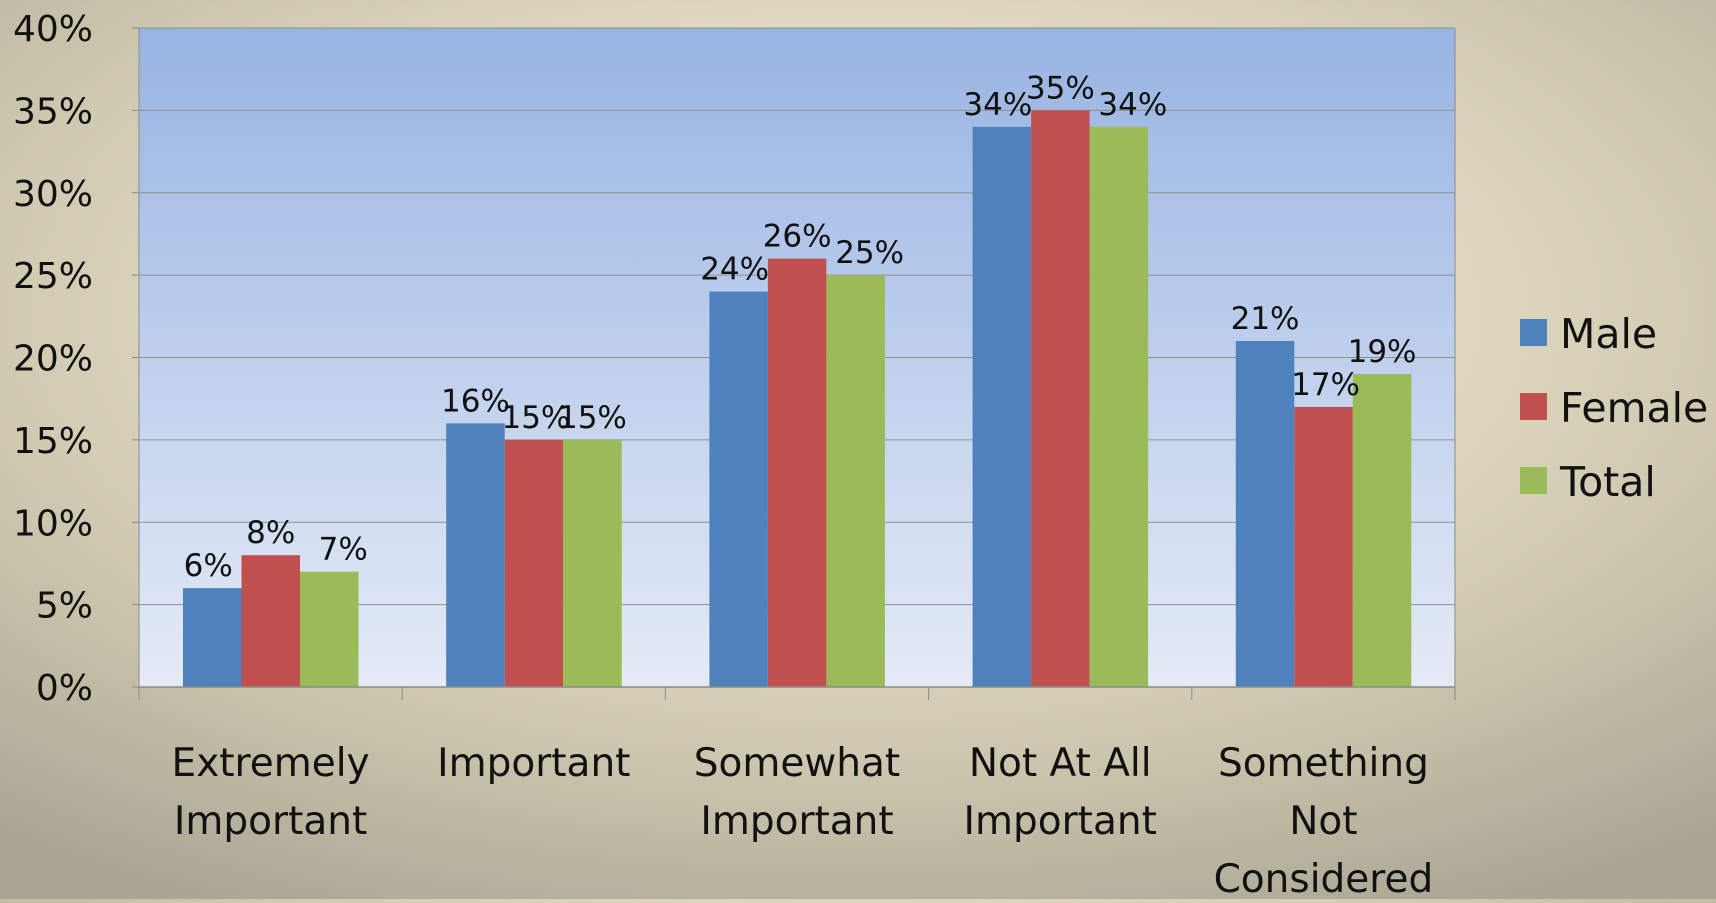  I want to click on y-tick-label: 30%, so click(53, 194).